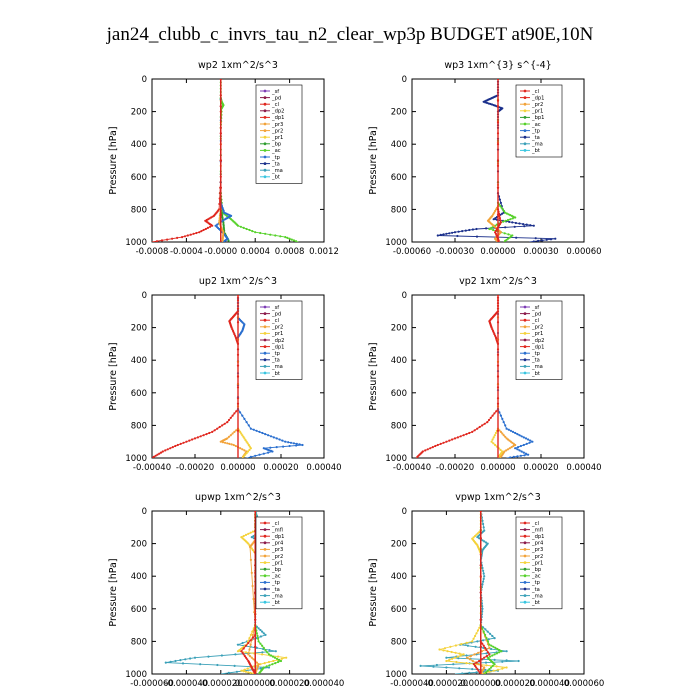  Describe the element at coordinates (537, 367) in the screenshot. I see `legend-label: _ma` at that location.